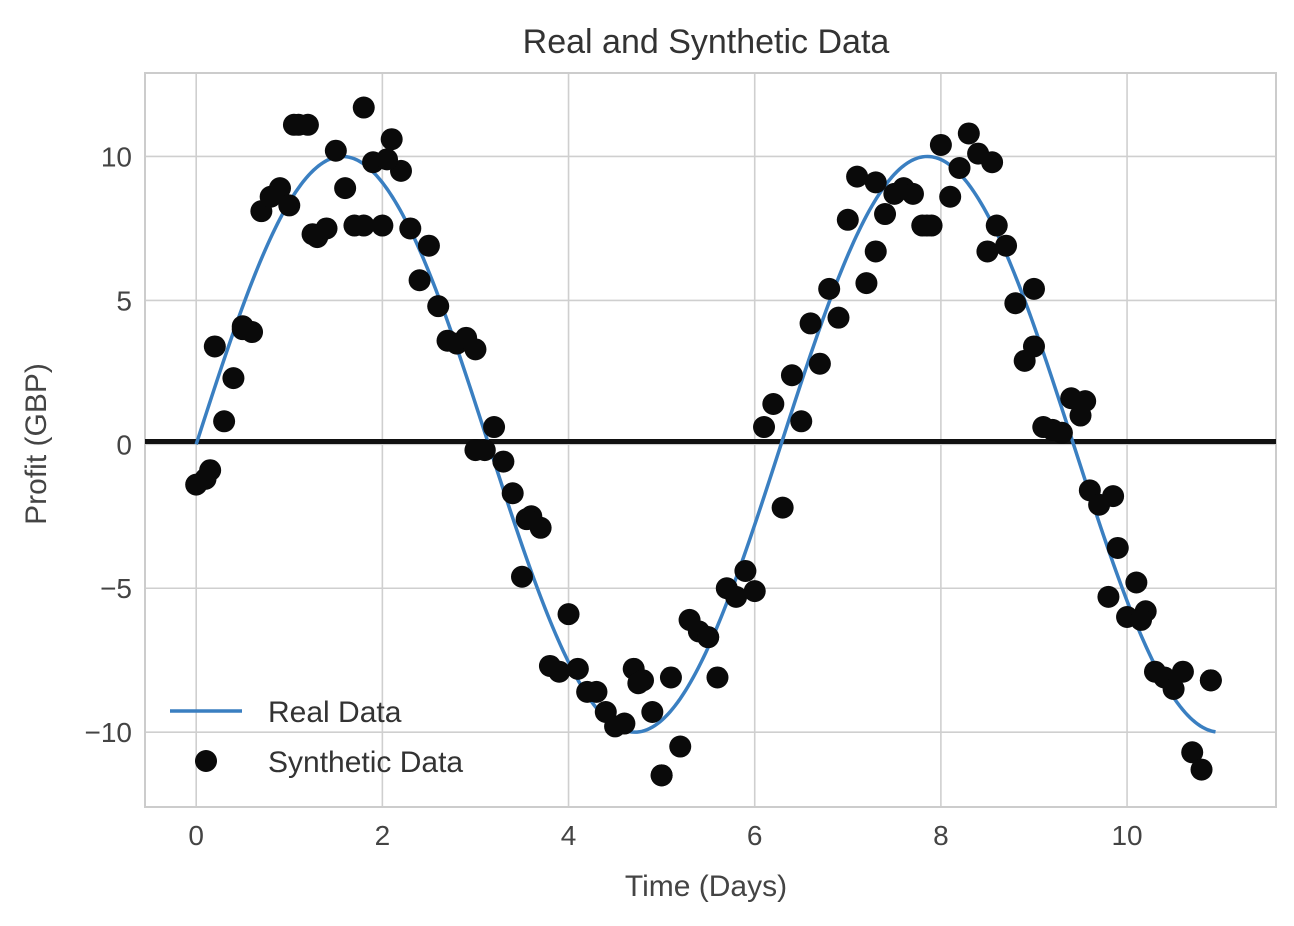 This screenshot has height=926, width=1294. Describe the element at coordinates (109, 444) in the screenshot. I see `y-axis-ticks: 10 5 0 −5 −10` at that location.